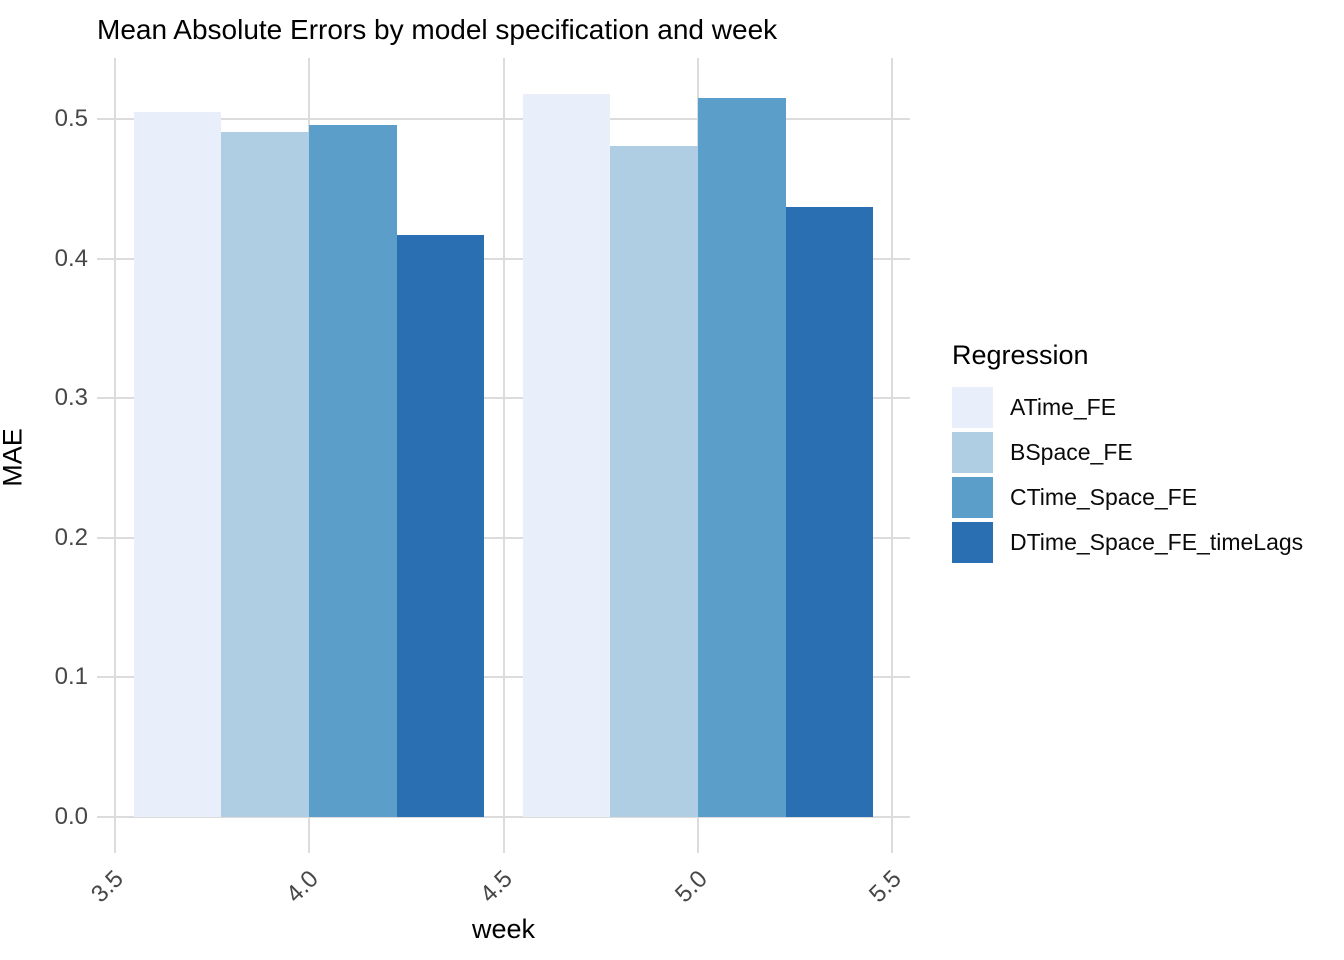 Image resolution: width=1344 pixels, height=960 pixels. Describe the element at coordinates (972, 497) in the screenshot. I see `legend-swatch-CTime_Space_FE` at that location.